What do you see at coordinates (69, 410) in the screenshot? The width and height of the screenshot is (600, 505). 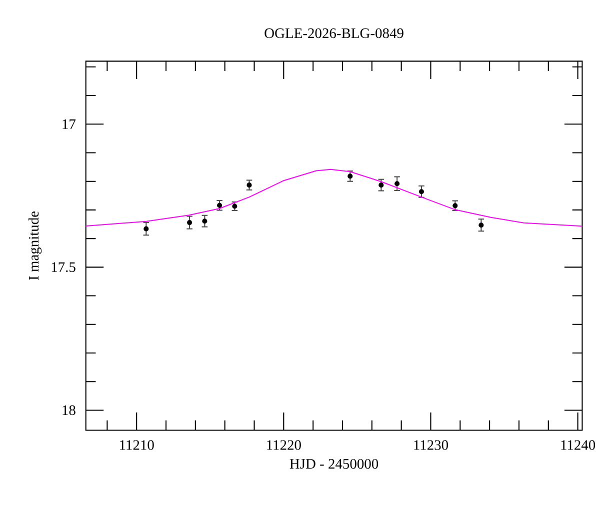 I see `y-tick-label: 18` at bounding box center [69, 410].